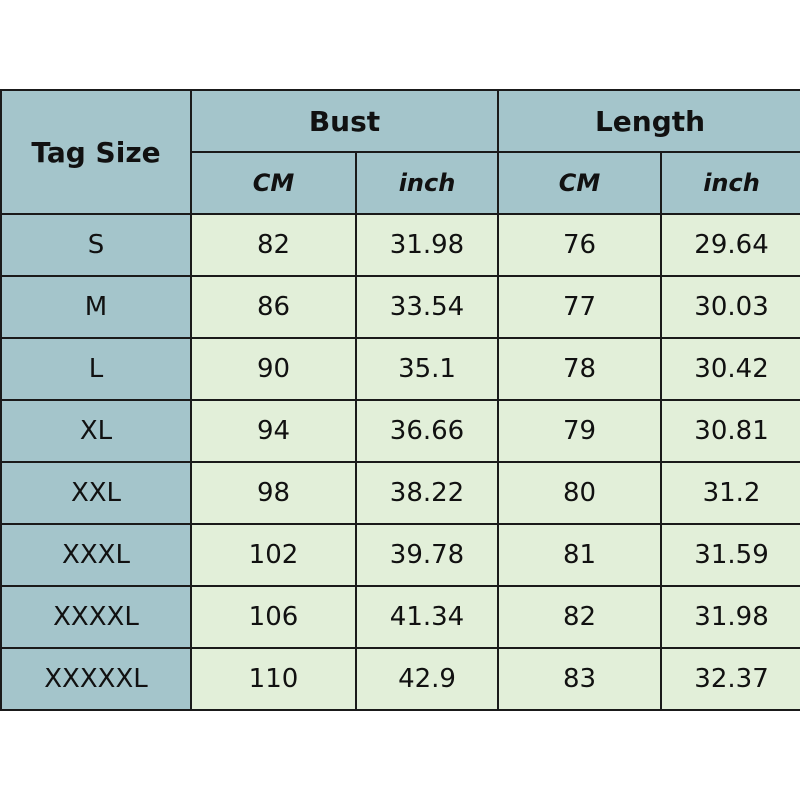 This screenshot has height=800, width=800. Describe the element at coordinates (96, 679) in the screenshot. I see `size-cell: XXXXXL` at that location.